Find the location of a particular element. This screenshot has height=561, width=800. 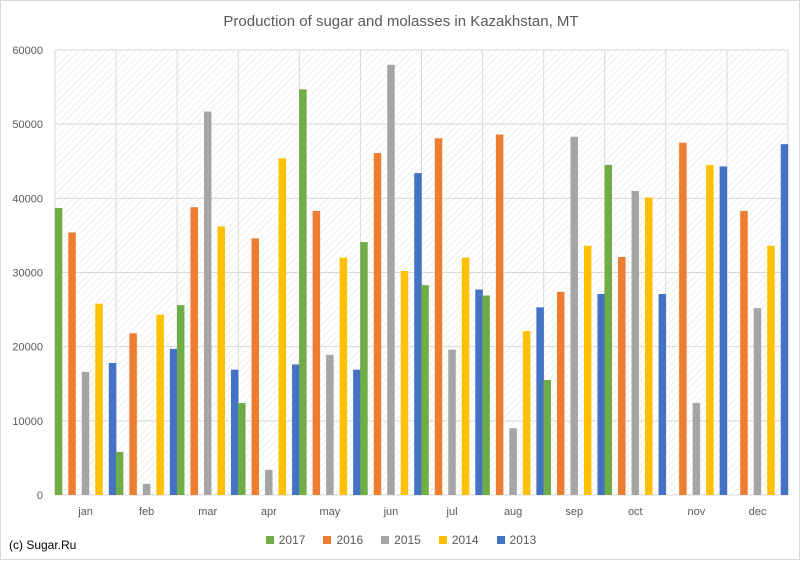

bar-2016-may is located at coordinates (316, 353).